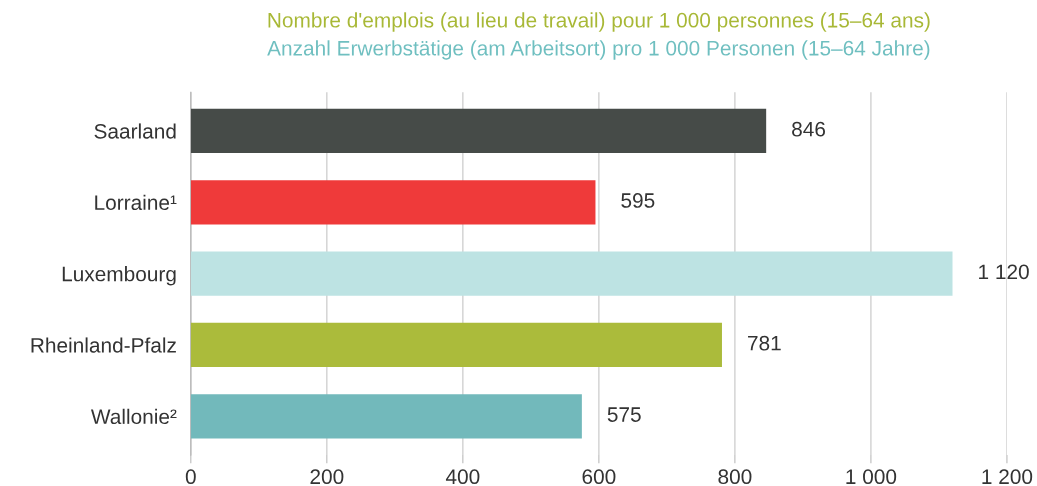 This screenshot has width=1037, height=486. What do you see at coordinates (764, 343) in the screenshot?
I see `data-label: 781` at bounding box center [764, 343].